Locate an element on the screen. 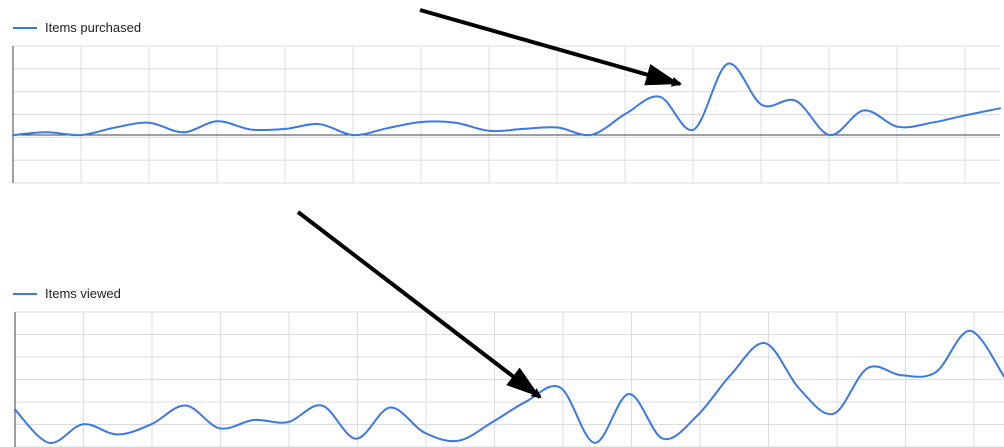  legend-items-purchased: Items purchased is located at coordinates (77, 27).